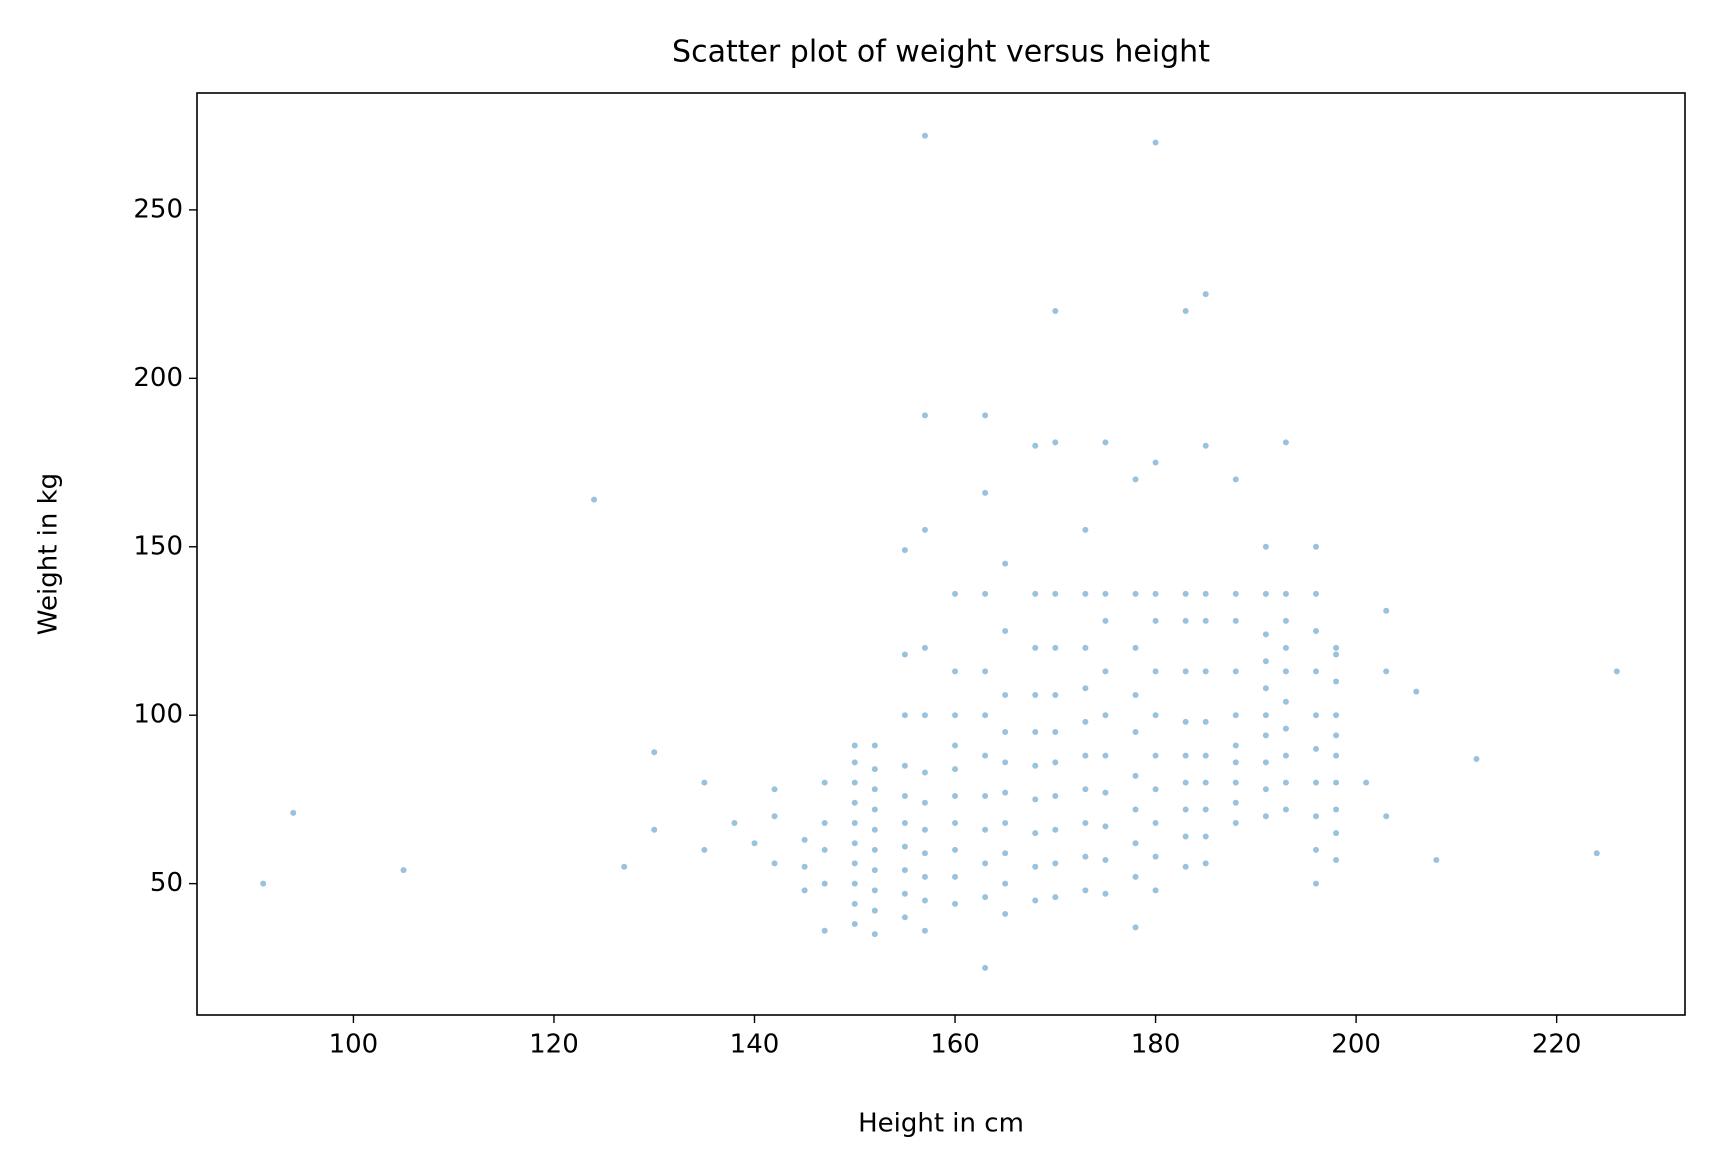  I want to click on x-tick-label: 220, so click(1557, 1045).